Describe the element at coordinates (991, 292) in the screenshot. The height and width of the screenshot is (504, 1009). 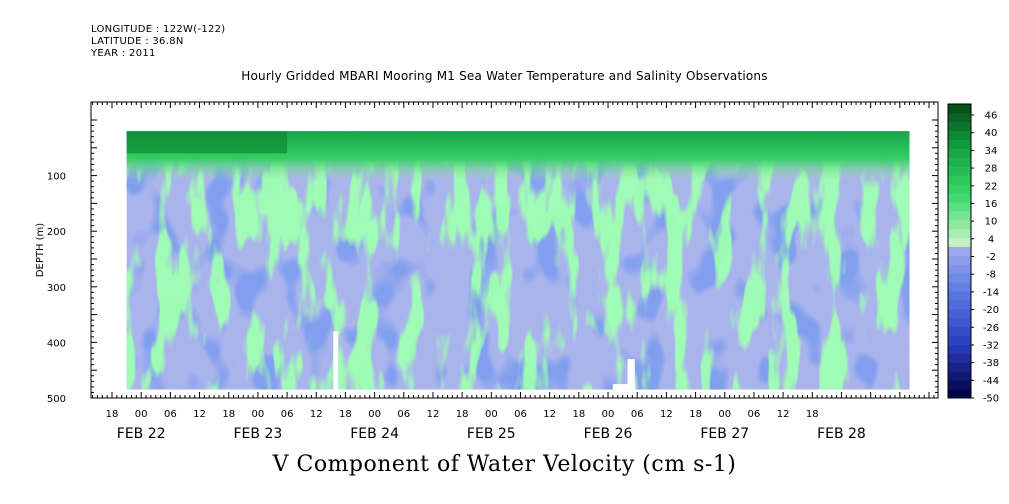
I see `colorbar-label: -14` at that location.